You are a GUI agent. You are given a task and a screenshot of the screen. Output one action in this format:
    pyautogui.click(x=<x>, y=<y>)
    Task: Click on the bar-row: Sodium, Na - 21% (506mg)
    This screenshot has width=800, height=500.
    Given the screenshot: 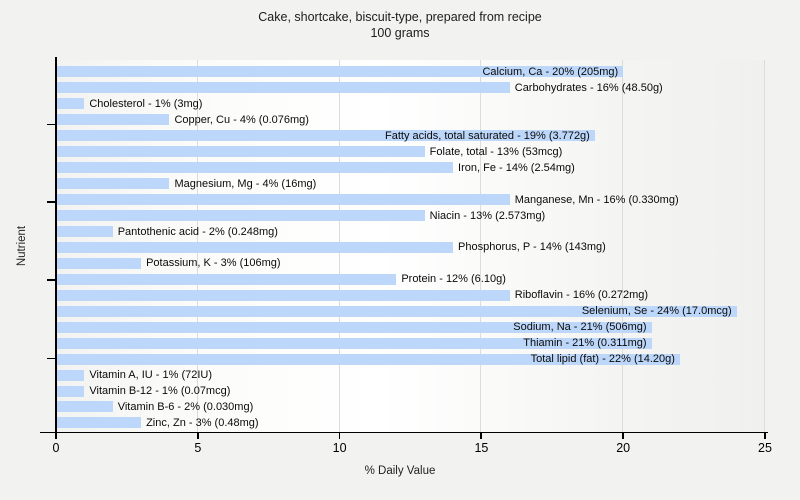 What is the action you would take?
    pyautogui.click(x=410, y=327)
    